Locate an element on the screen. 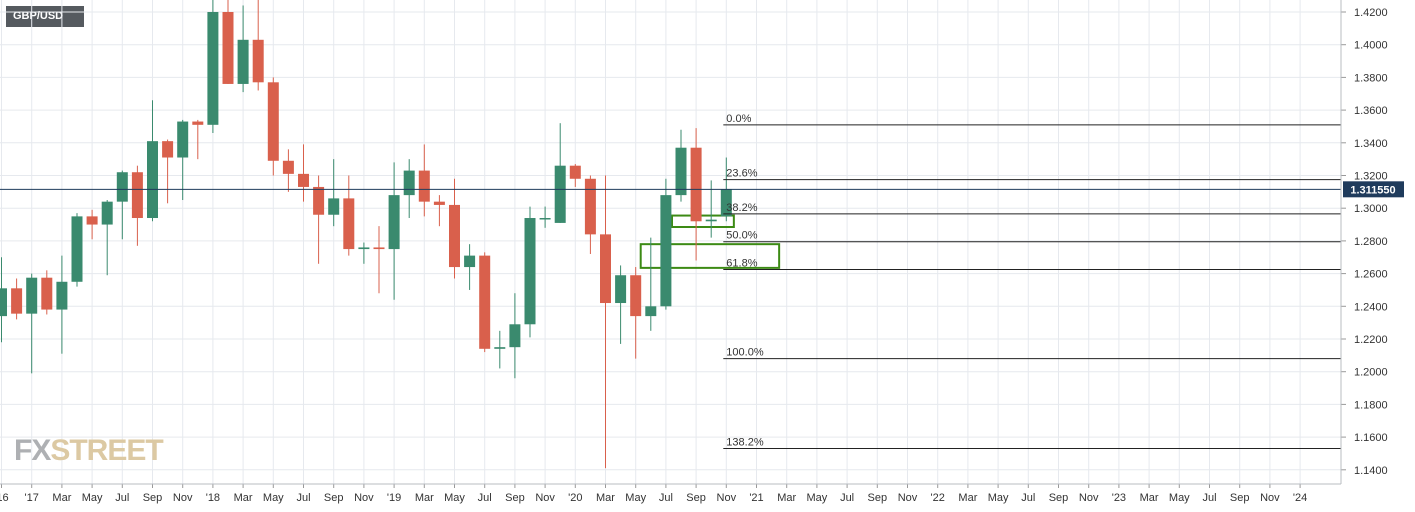 The image size is (1415, 512). y-tick-label: 1.2200 is located at coordinates (1371, 340).